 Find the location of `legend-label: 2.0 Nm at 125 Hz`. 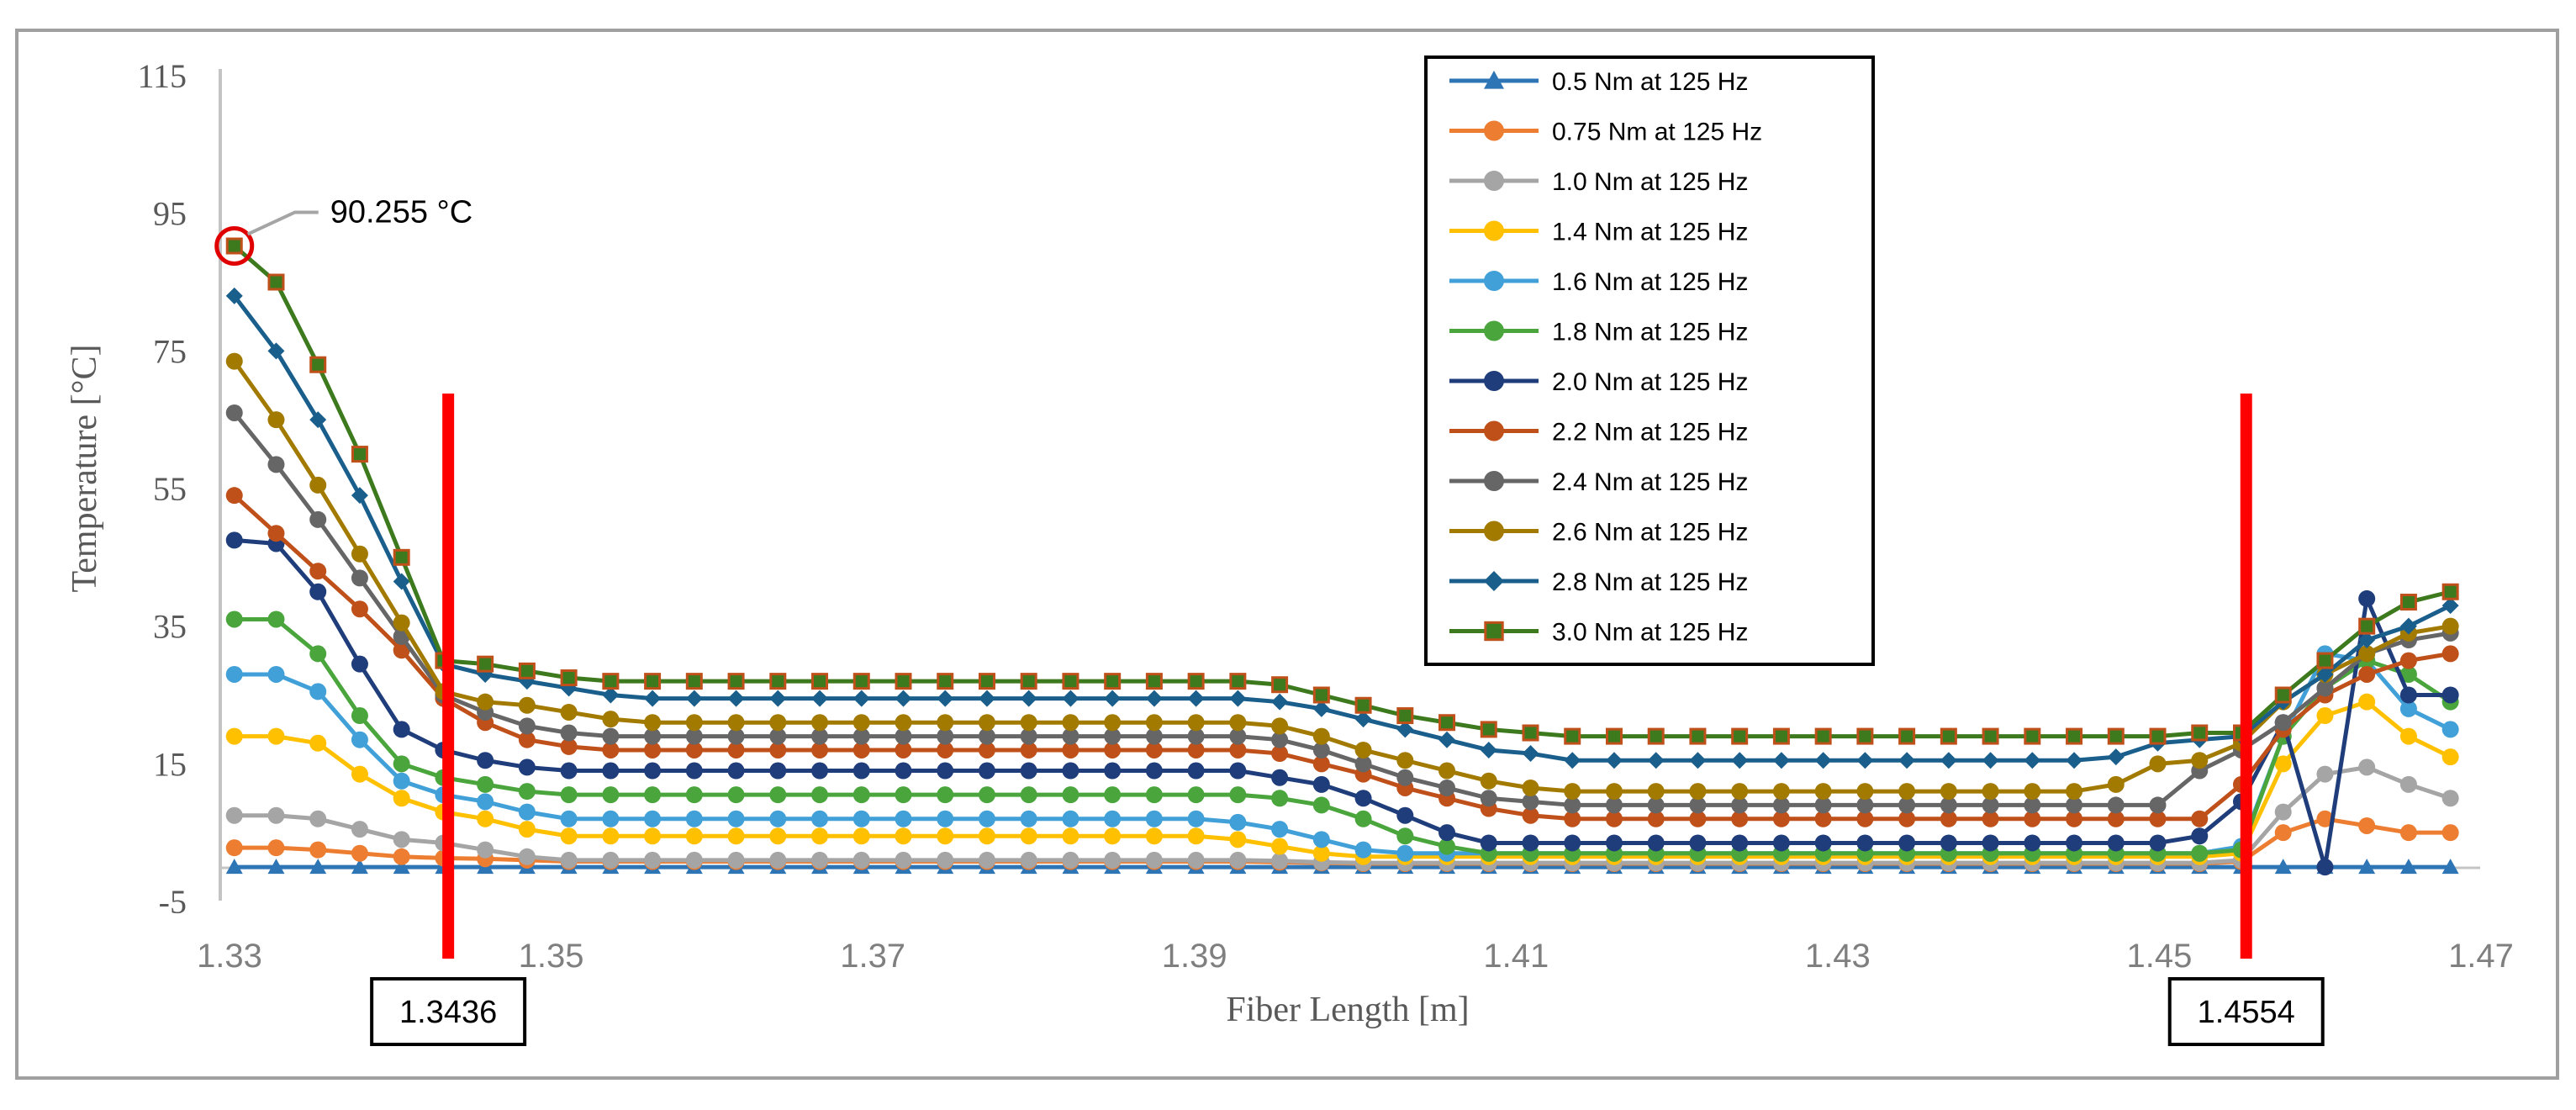

legend-label: 2.0 Nm at 125 Hz is located at coordinates (1650, 382).